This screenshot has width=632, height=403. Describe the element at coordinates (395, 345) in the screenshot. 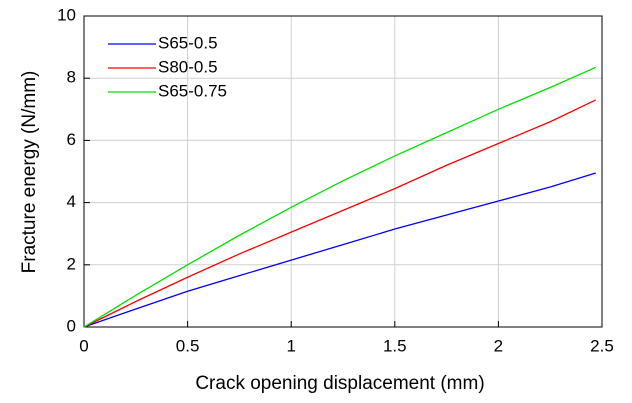

I see `x-tick-label: 1.5` at that location.